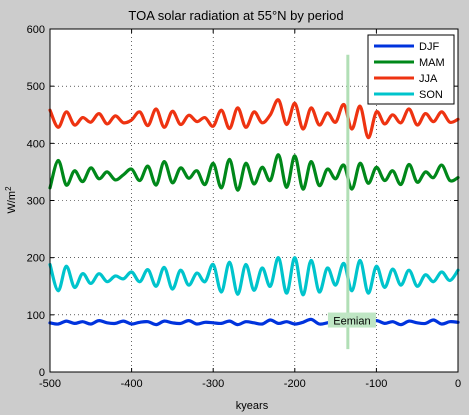 This screenshot has width=469, height=415. I want to click on x-tick-label: -300, so click(213, 384).